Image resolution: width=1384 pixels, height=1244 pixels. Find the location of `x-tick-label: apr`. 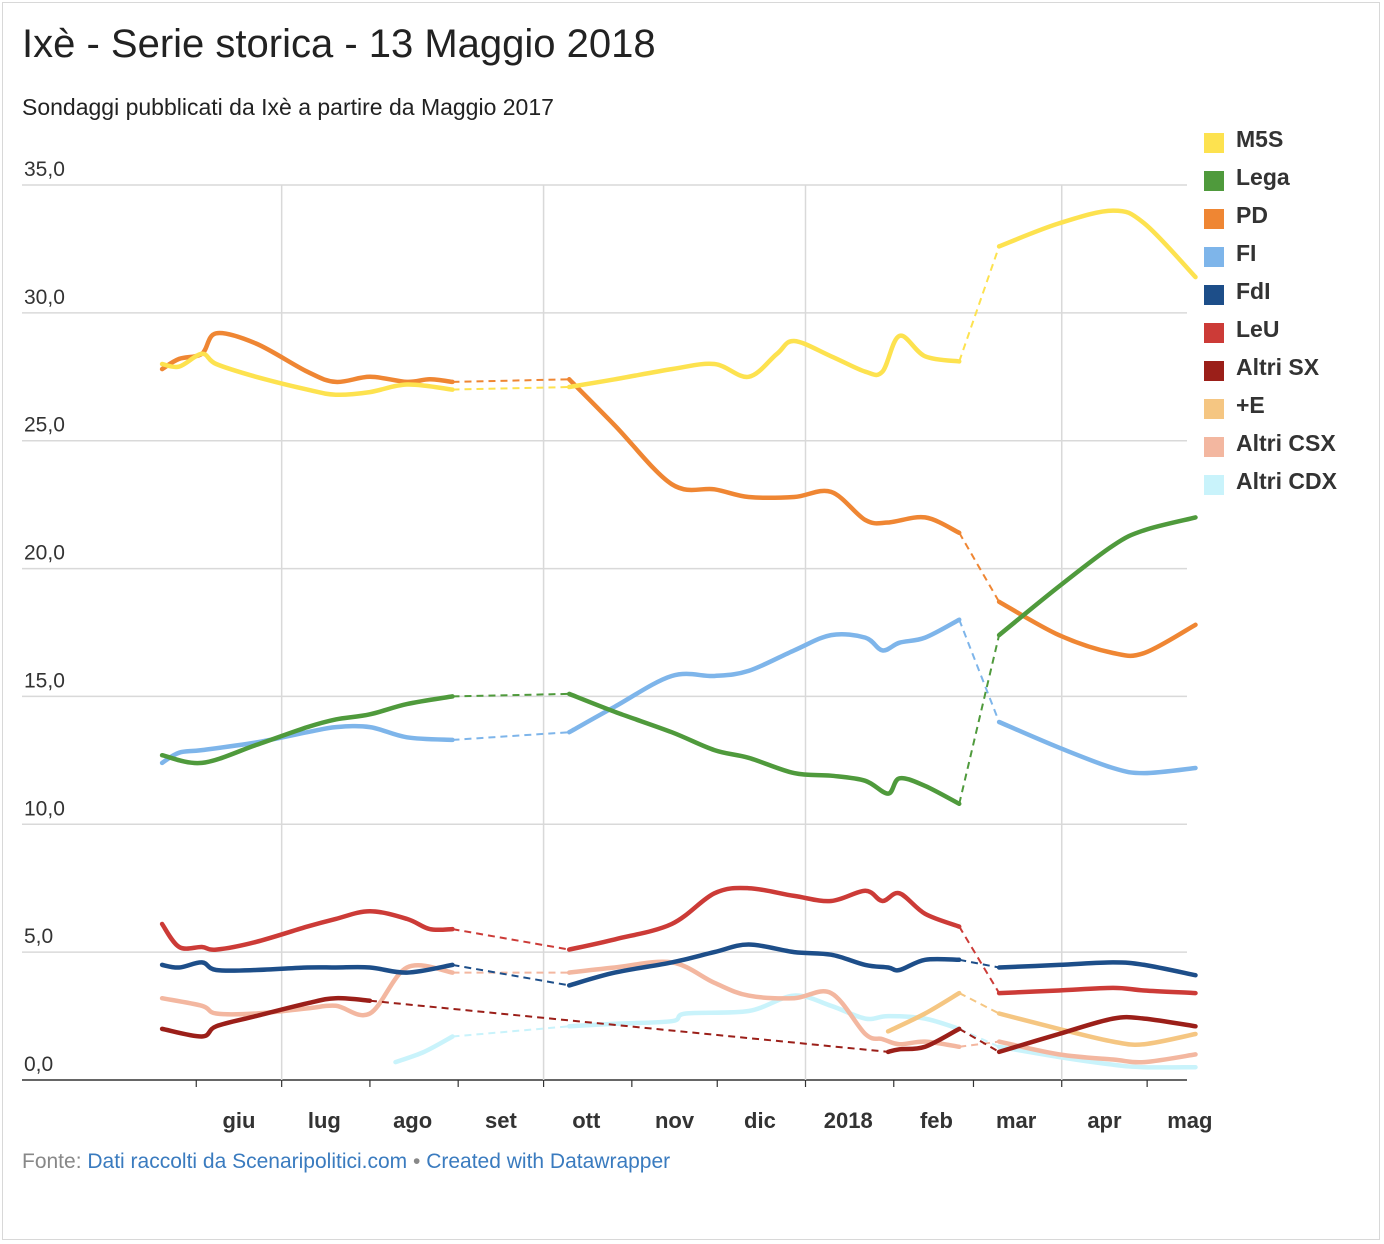

x-tick-label: apr is located at coordinates (1104, 1120).